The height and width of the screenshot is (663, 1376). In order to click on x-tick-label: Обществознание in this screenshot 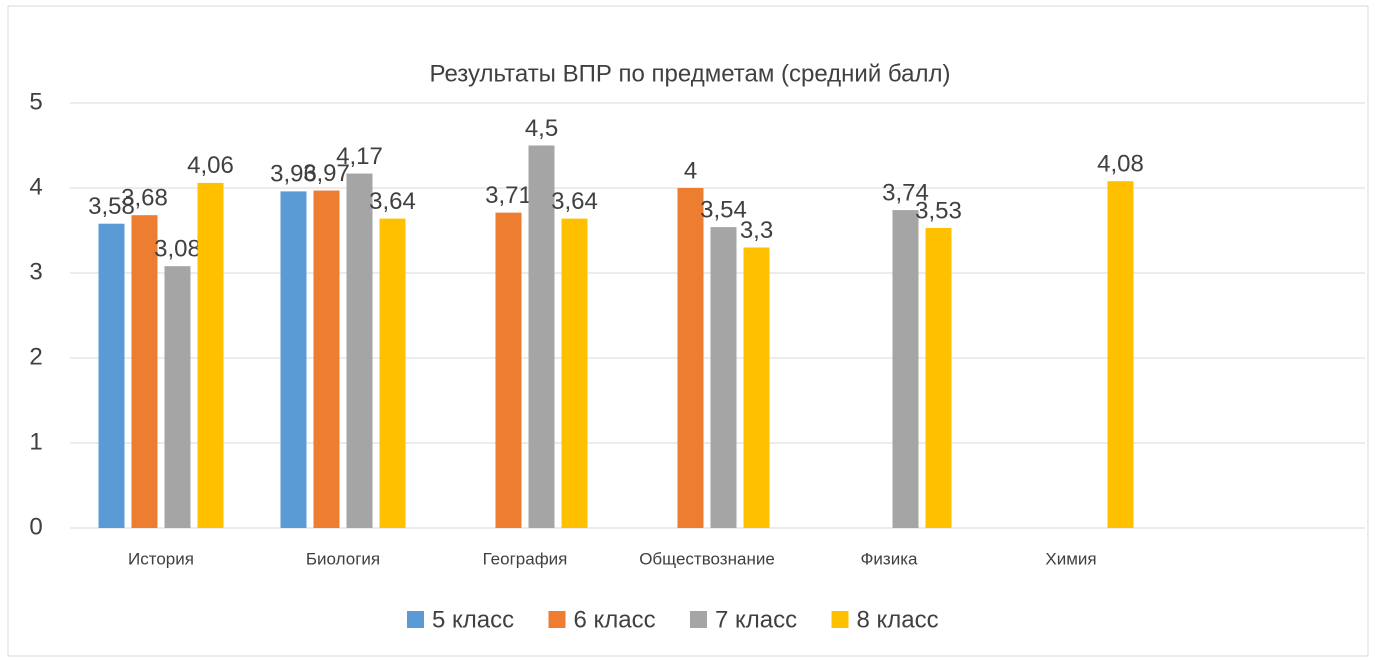, I will do `click(707, 558)`.